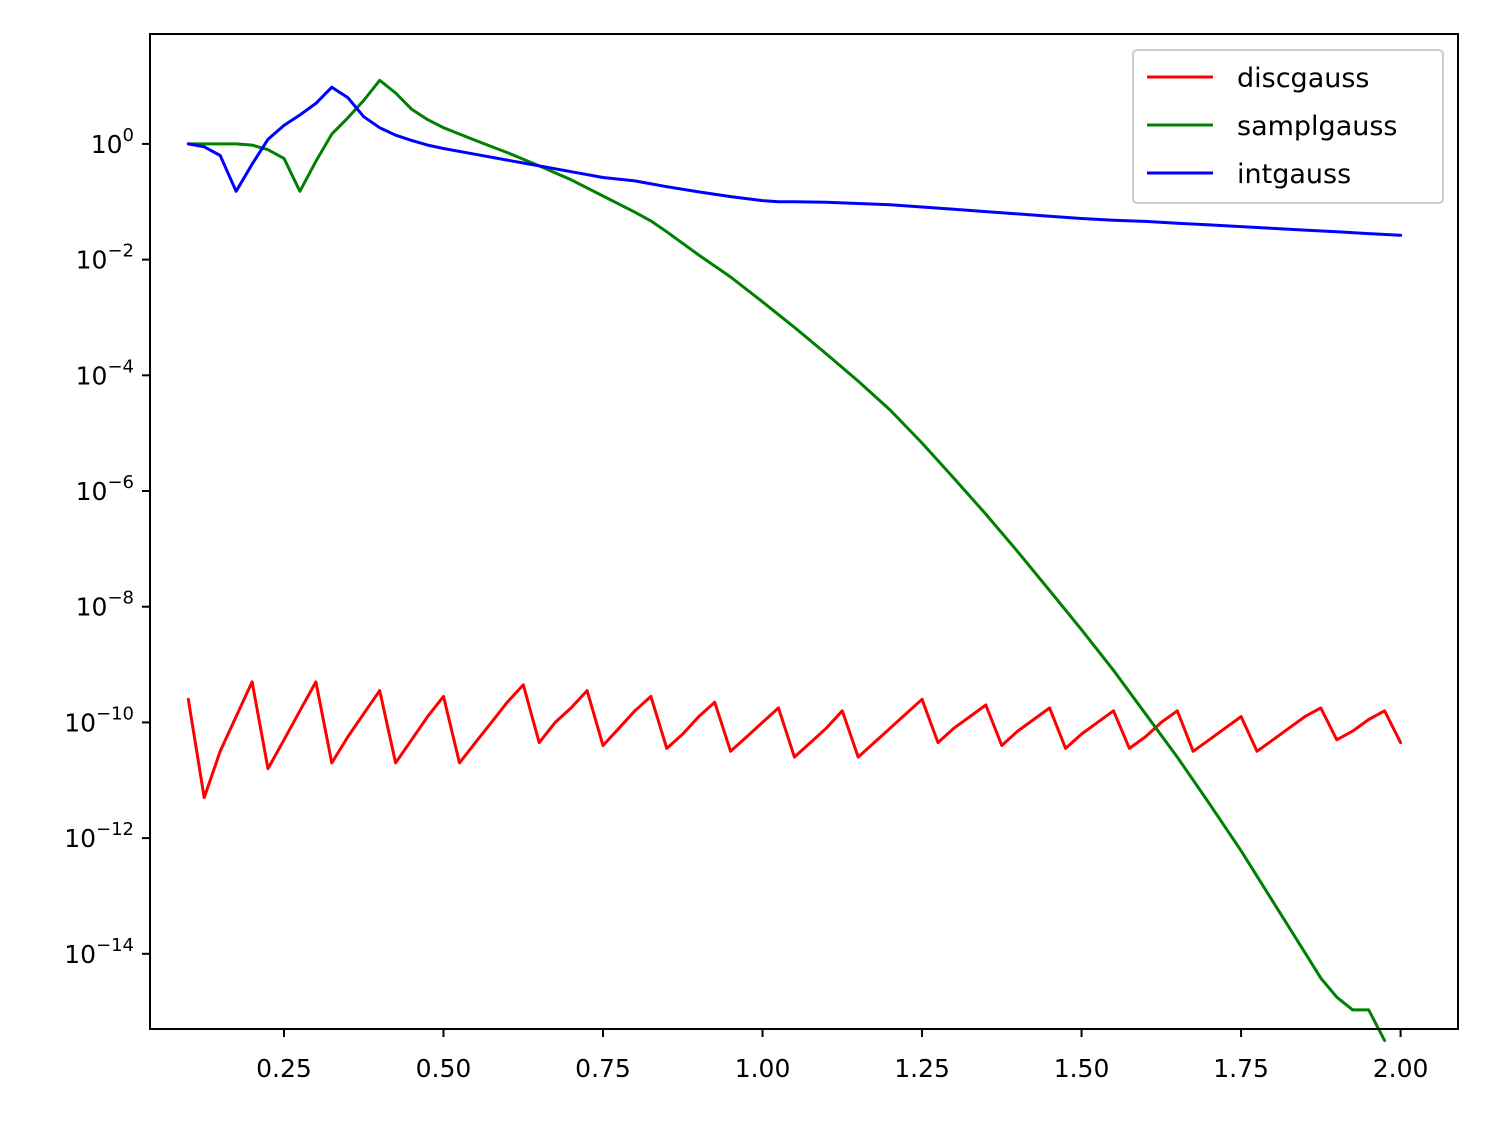  I want to click on x-tick-label: 0.75, so click(603, 1068).